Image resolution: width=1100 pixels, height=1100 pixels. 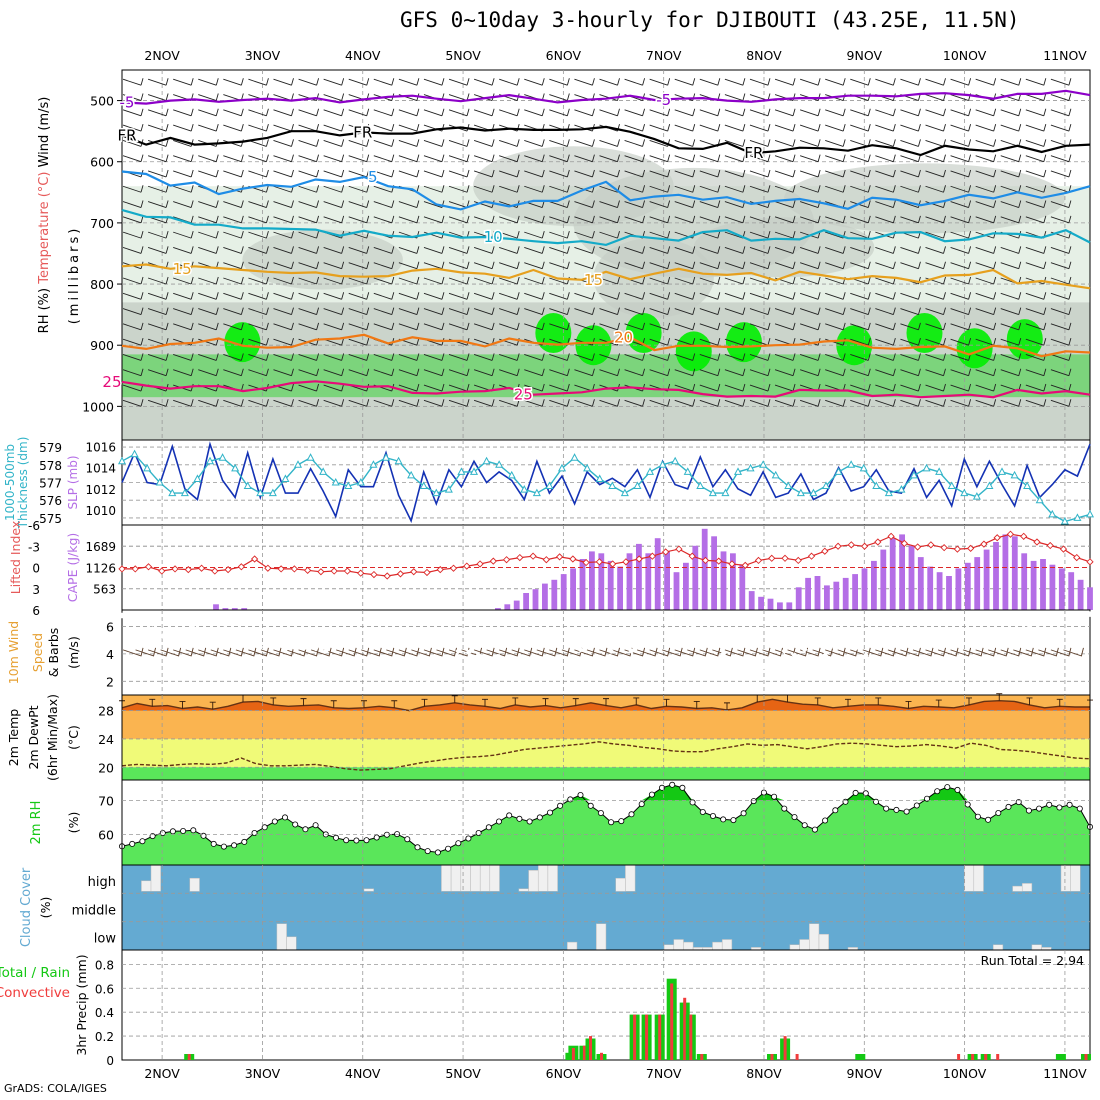 What do you see at coordinates (1024, 339) in the screenshot?
I see `rh-saturated-patch` at bounding box center [1024, 339].